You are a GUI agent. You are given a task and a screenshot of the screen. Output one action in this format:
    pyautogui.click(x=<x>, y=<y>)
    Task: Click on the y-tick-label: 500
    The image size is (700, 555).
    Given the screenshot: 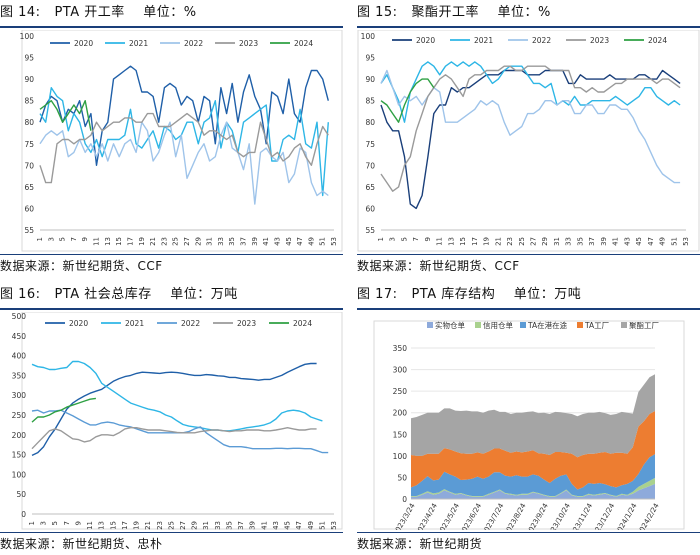 What is the action you would take?
    pyautogui.click(x=19, y=316)
    